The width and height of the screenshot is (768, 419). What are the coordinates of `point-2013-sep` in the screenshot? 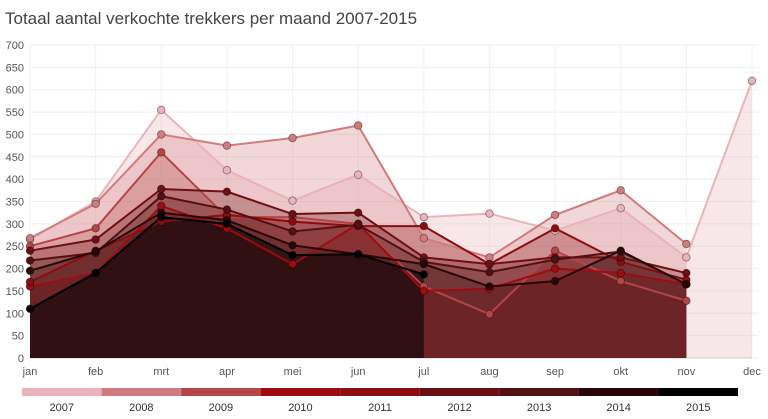 It's located at (555, 259).